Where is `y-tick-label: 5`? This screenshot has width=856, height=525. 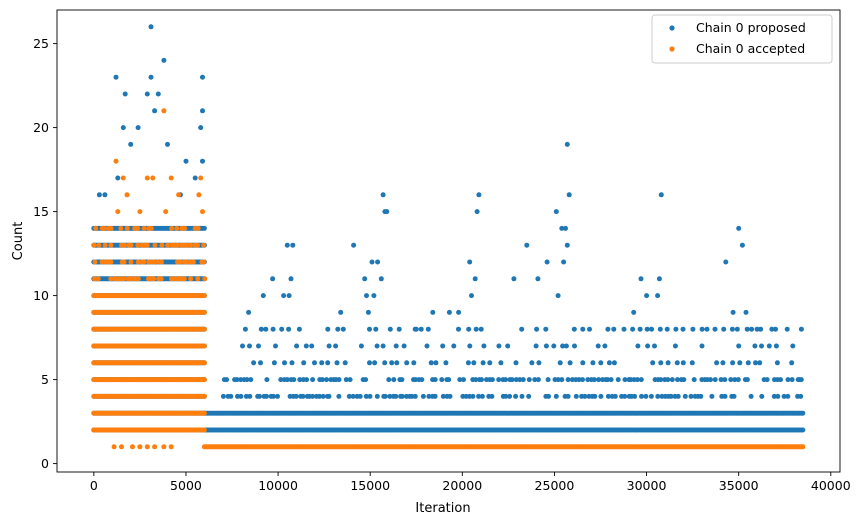 y-tick-label: 5 is located at coordinates (45, 379).